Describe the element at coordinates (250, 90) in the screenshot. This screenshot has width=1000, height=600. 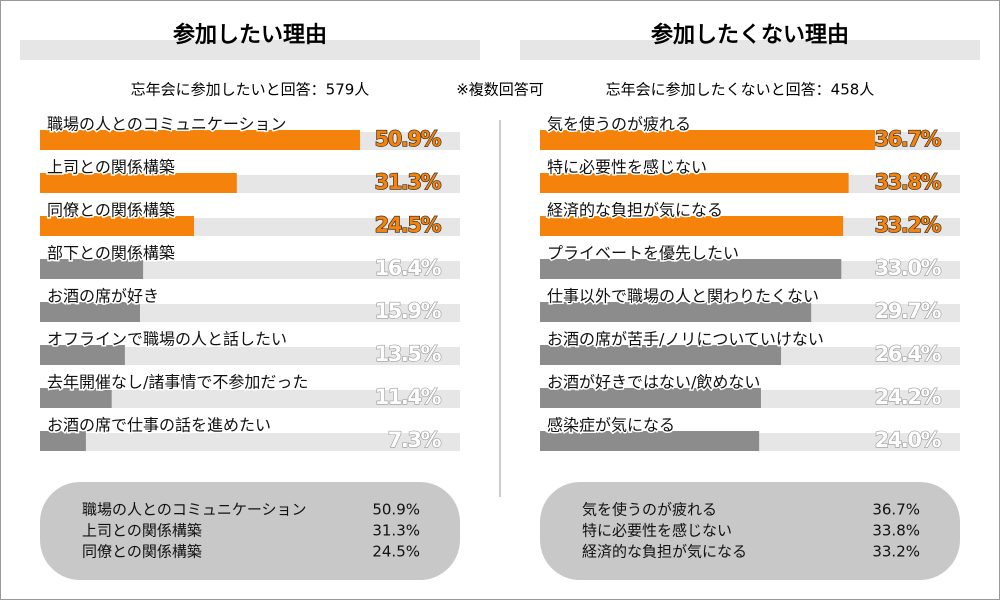
I see `subtitle: 忘年会に参加したいと回答：579人` at that location.